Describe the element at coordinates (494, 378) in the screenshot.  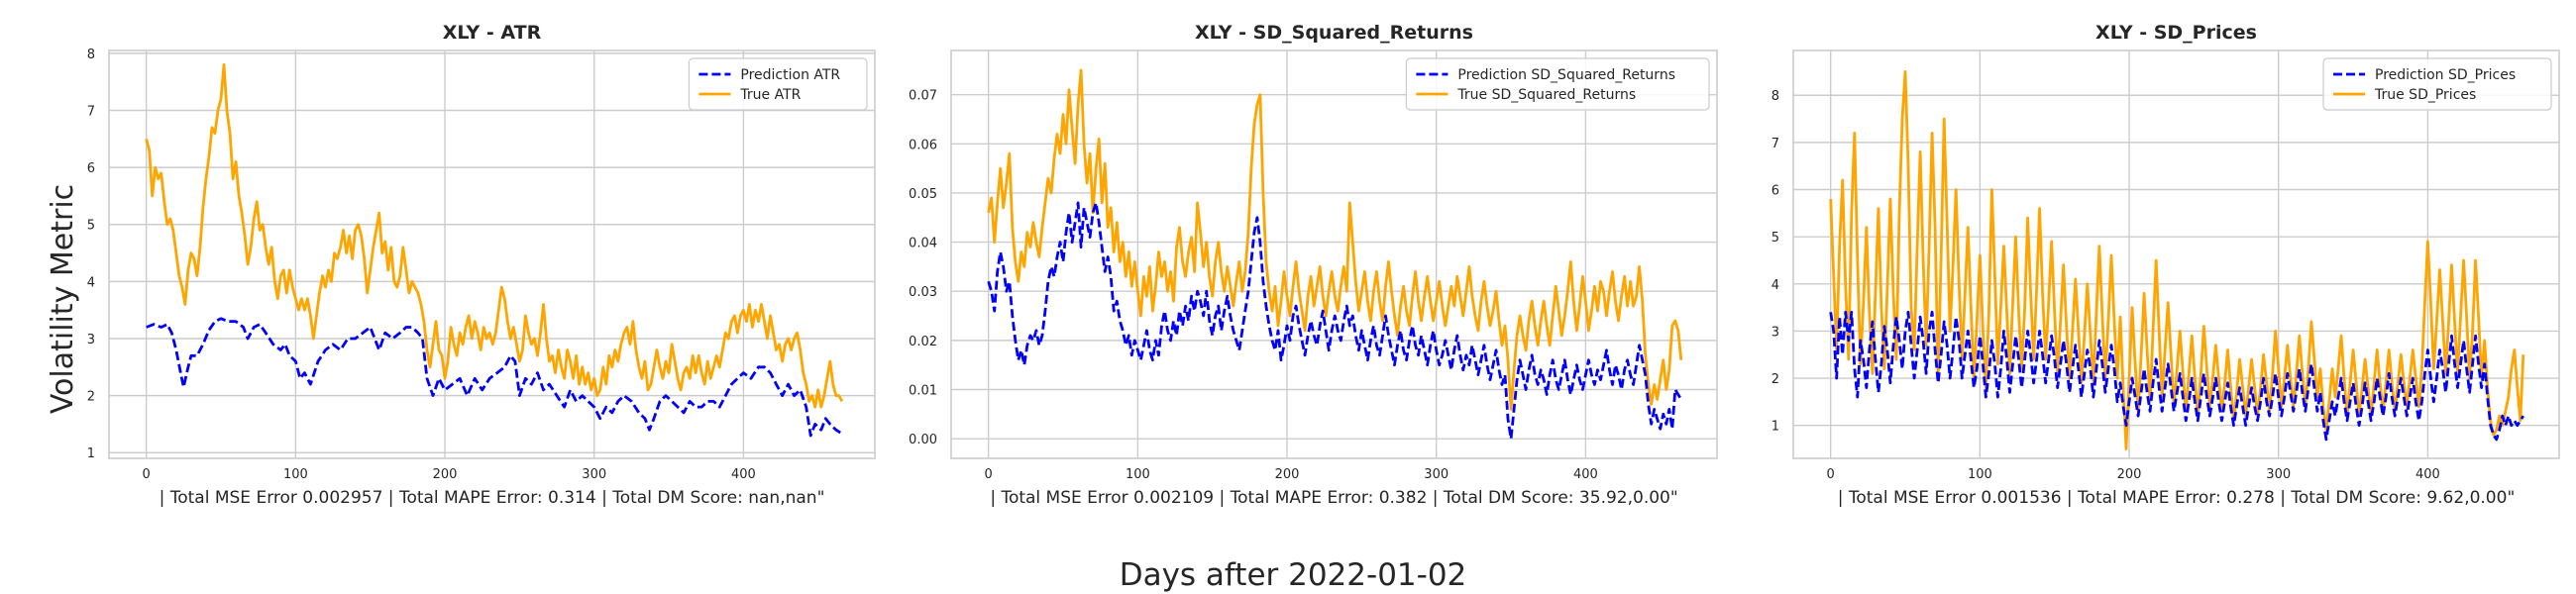
I see `series-line-prediction-atr` at that location.